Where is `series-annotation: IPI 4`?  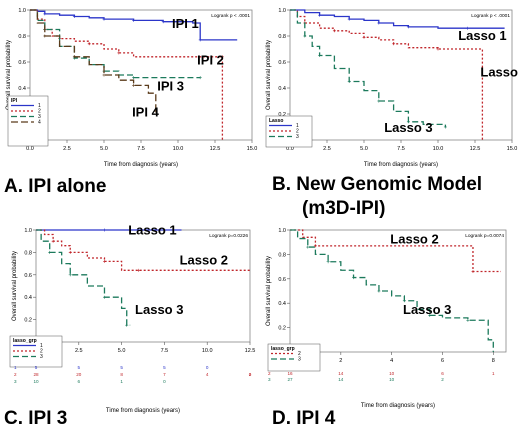 series-annotation: IPI 4 is located at coordinates (146, 112).